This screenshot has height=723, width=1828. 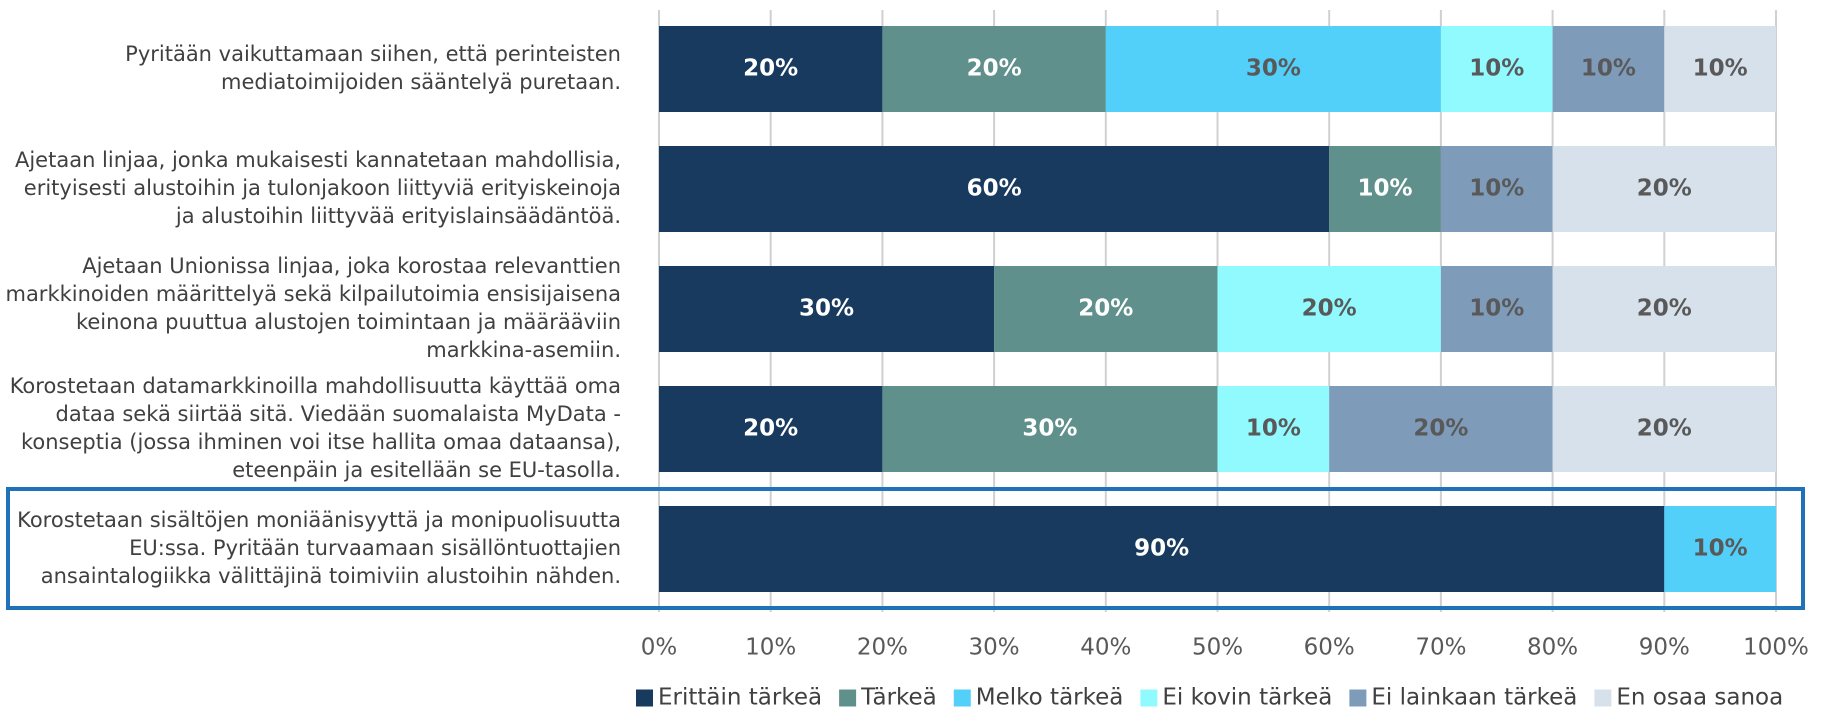 What do you see at coordinates (740, 698) in the screenshot?
I see `legend-label: Erittäin tärkeä` at bounding box center [740, 698].